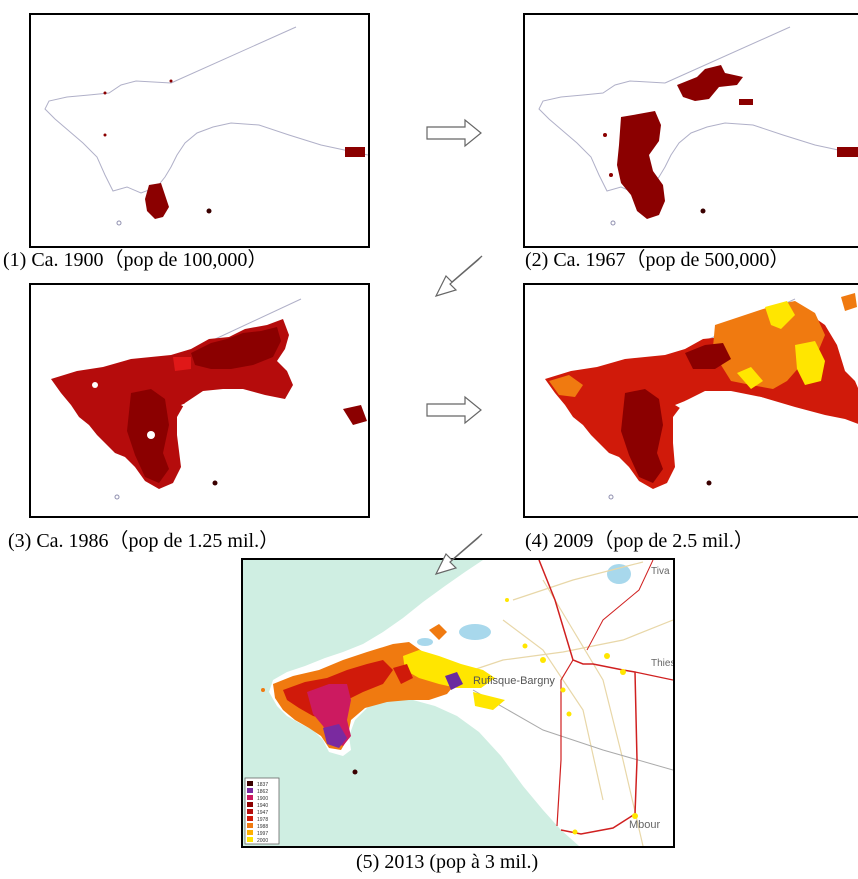  What do you see at coordinates (701, 396) in the screenshot?
I see `map-2009` at bounding box center [701, 396].